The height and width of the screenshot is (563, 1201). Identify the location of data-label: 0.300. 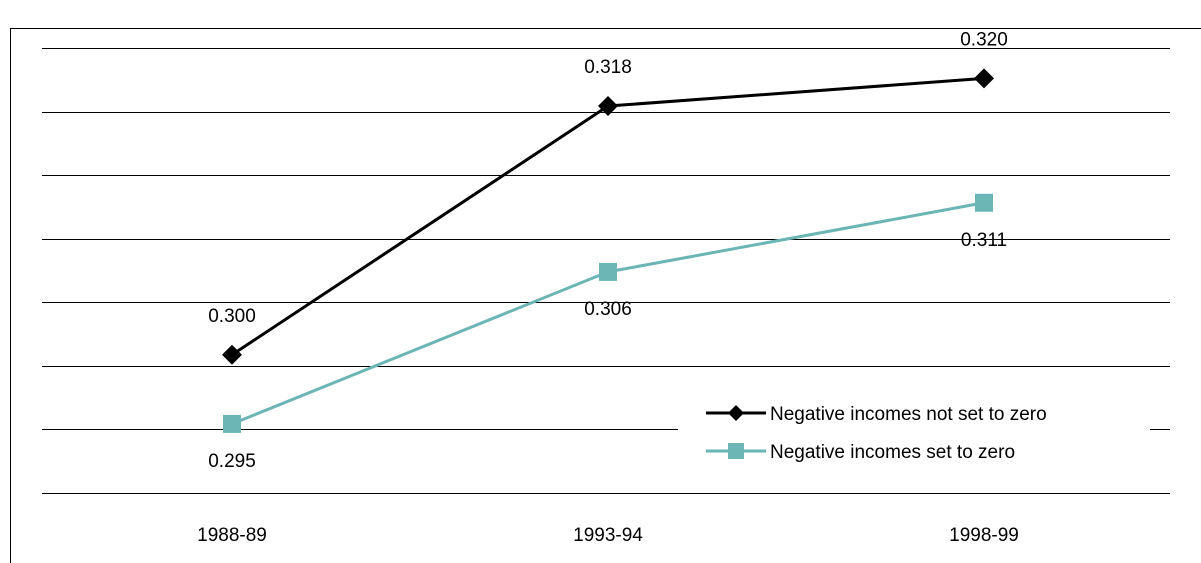
(232, 316).